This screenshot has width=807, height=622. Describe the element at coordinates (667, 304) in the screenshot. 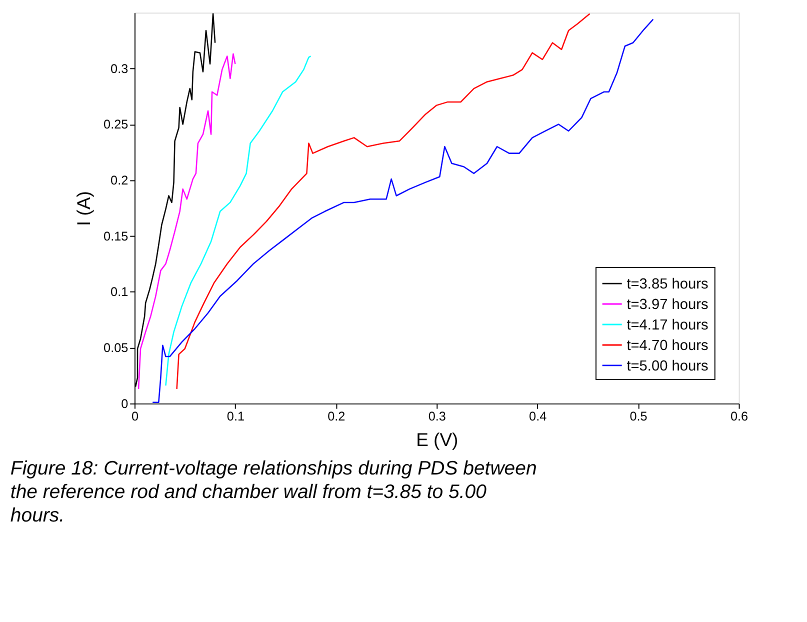

I see `legend-label: t=3.97 hours` at that location.